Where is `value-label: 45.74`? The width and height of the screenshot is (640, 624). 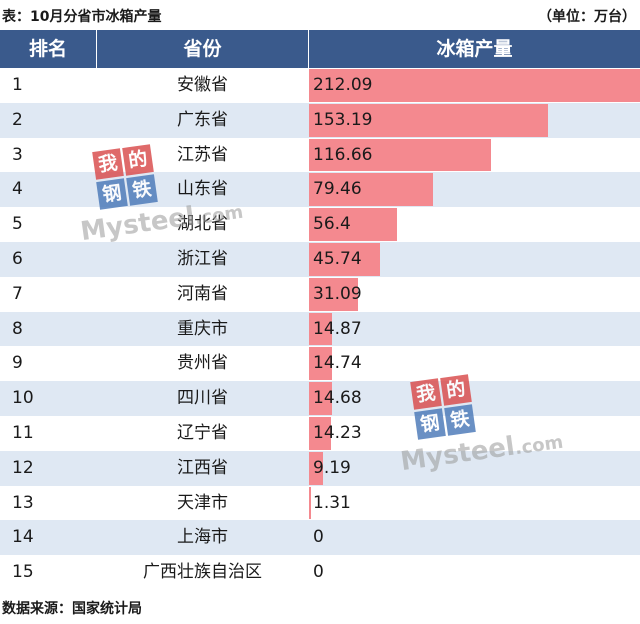
value-label: 45.74 is located at coordinates (337, 258).